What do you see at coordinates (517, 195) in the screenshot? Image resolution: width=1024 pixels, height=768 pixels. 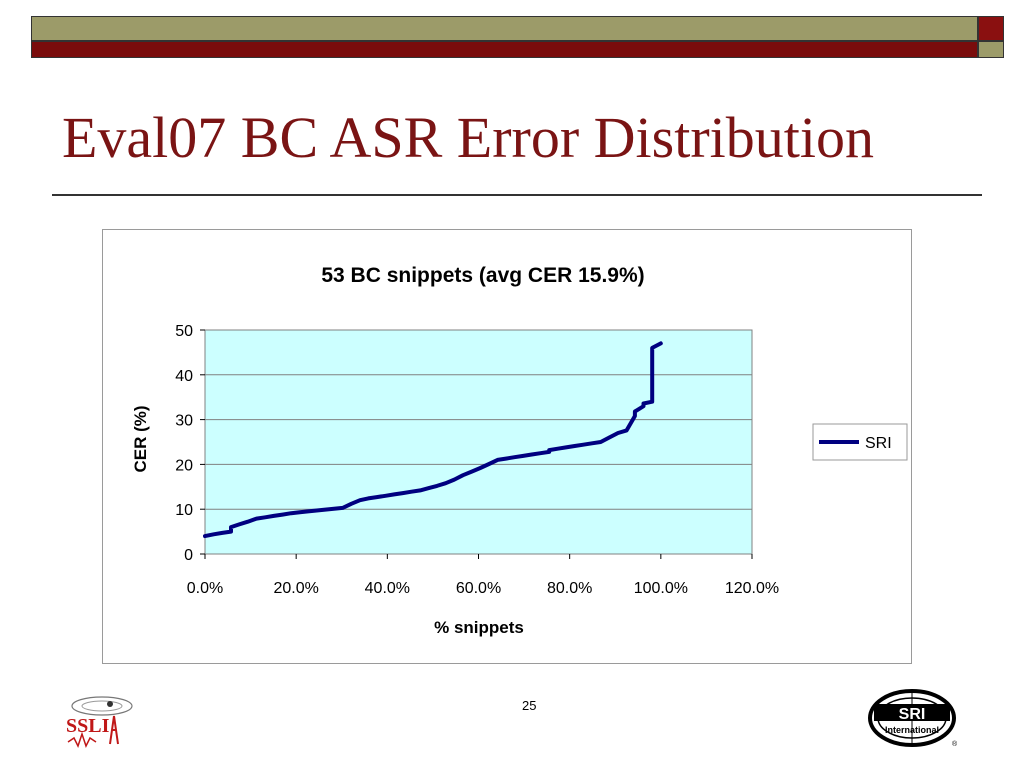 I see `title-divider` at bounding box center [517, 195].